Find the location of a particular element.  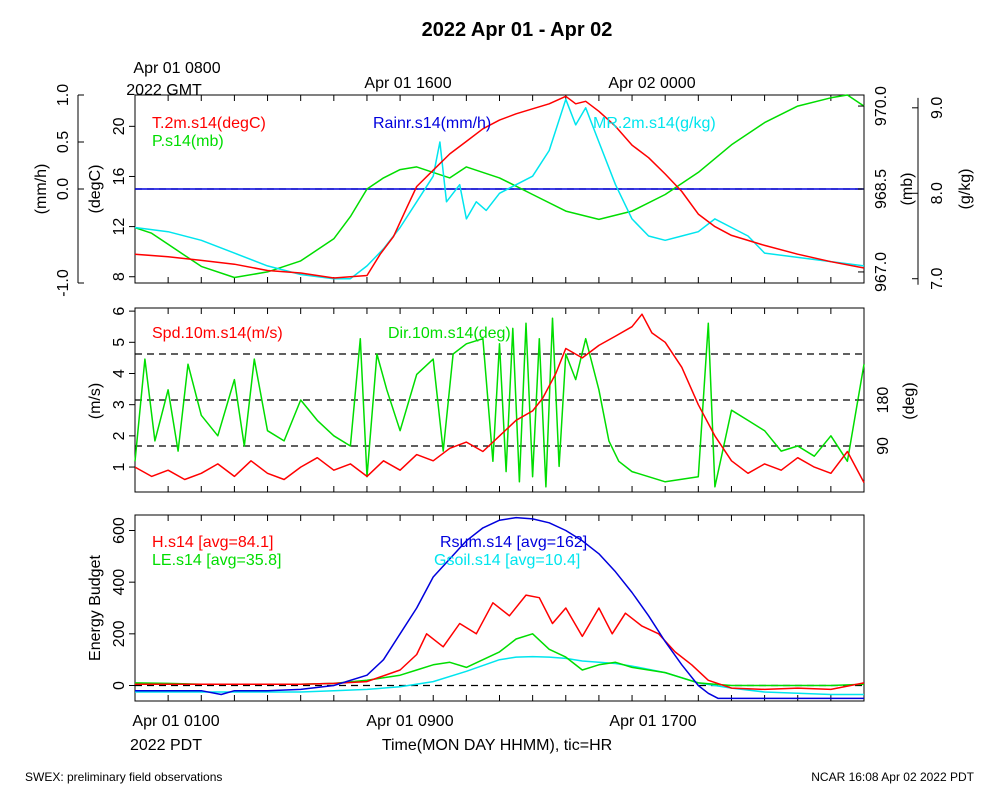

rain-axis-tick-label: -1.0 is located at coordinates (63, 283).